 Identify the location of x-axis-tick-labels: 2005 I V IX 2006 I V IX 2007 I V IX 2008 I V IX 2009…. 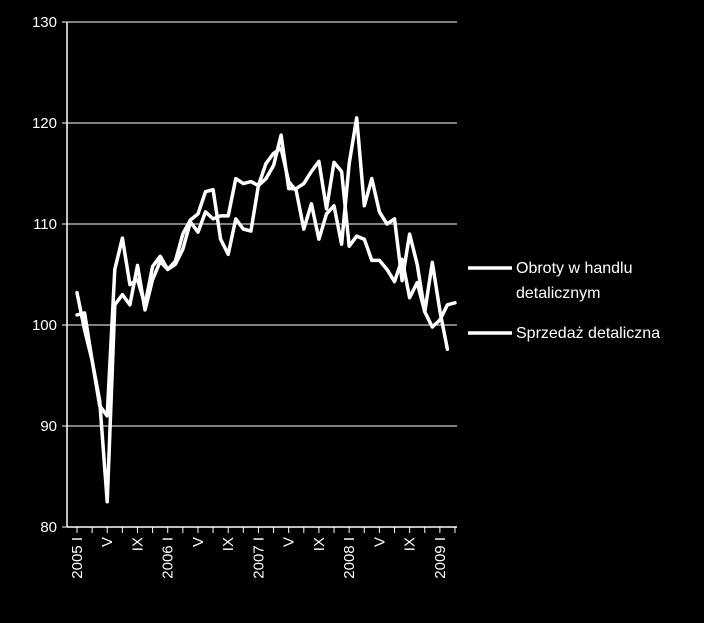
(259, 558).